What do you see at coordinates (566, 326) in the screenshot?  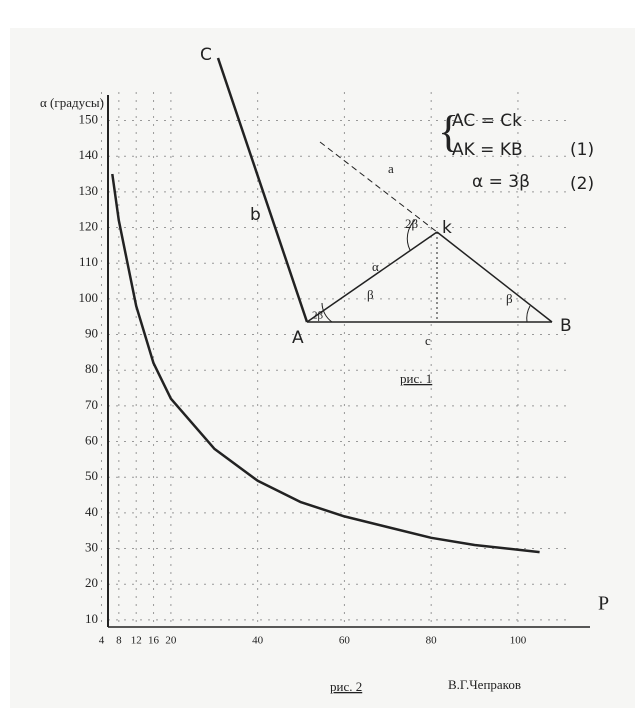 I see `point-label: B` at bounding box center [566, 326].